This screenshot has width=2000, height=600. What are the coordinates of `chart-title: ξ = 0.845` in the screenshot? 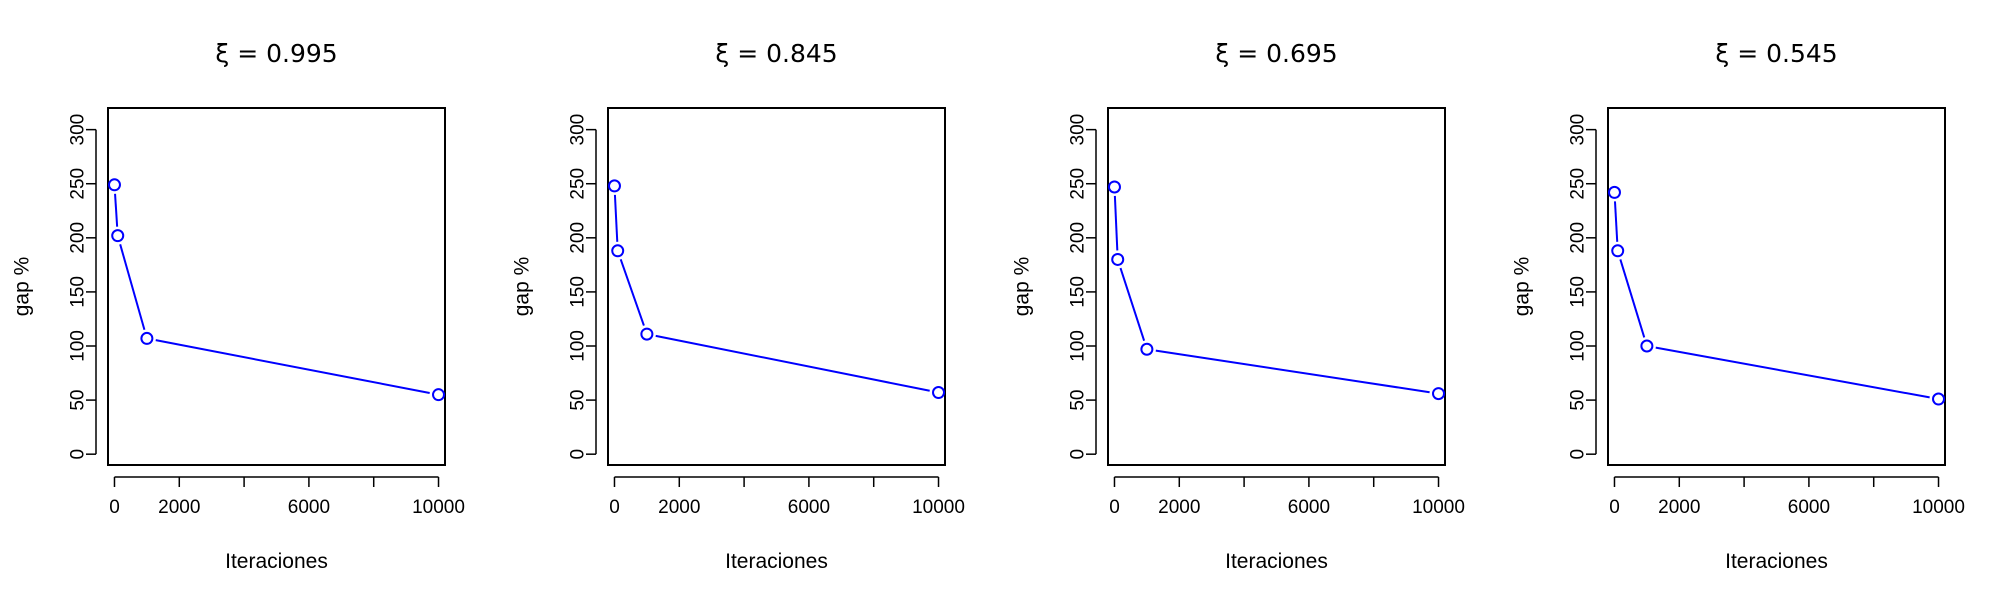 It's located at (776, 53).